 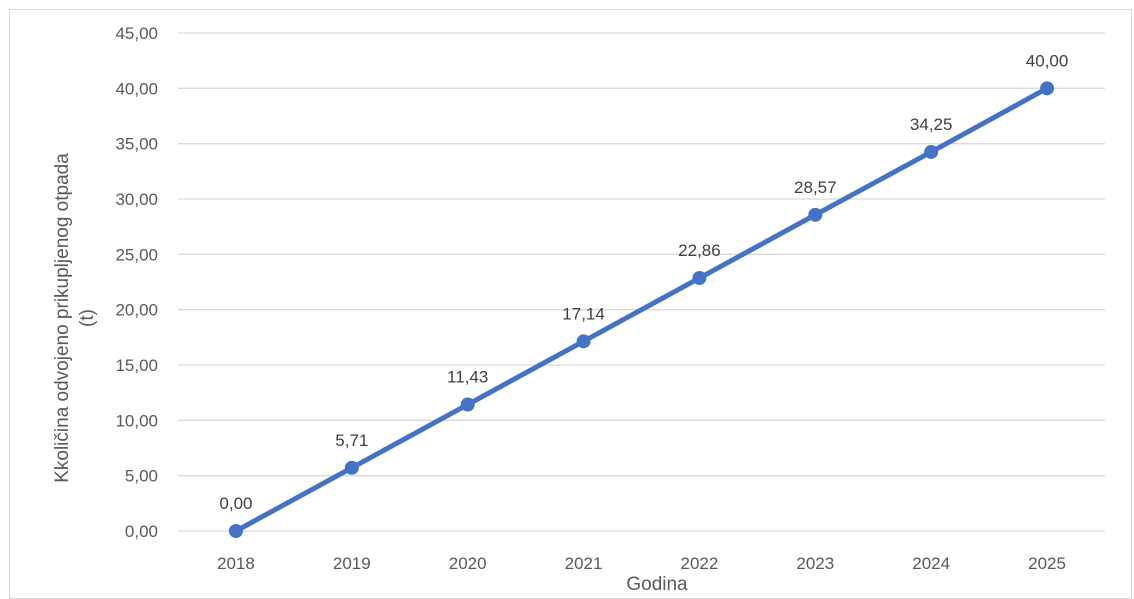 What do you see at coordinates (136, 144) in the screenshot?
I see `y-tick-label: 35,00` at bounding box center [136, 144].